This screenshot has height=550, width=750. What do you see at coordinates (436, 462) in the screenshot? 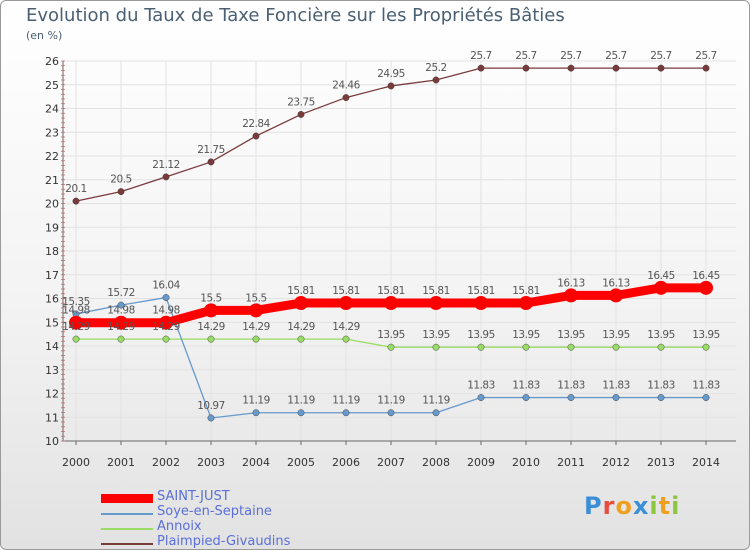
I see `x-tick-label: 2008` at bounding box center [436, 462].